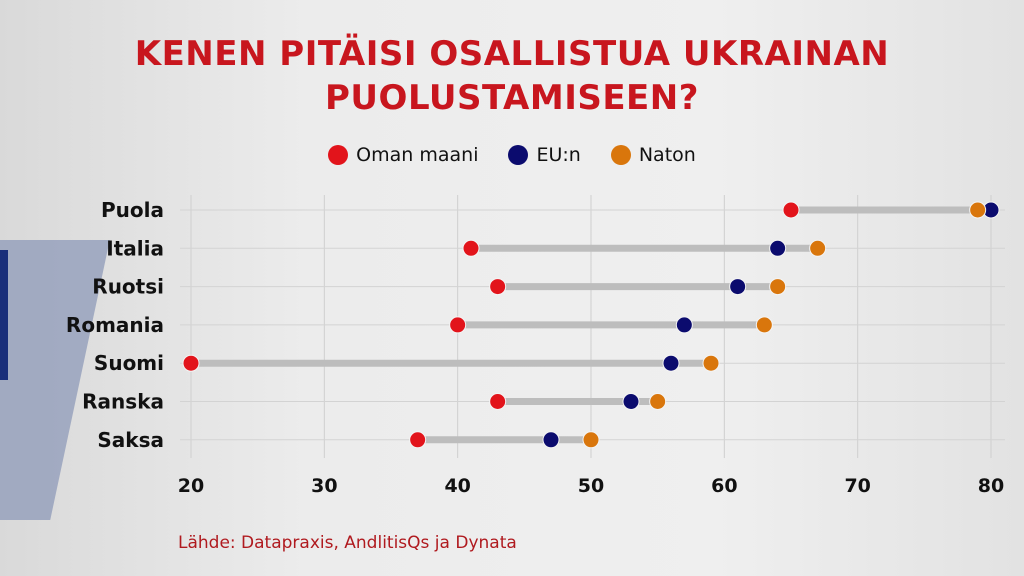 The height and width of the screenshot is (576, 1024). What do you see at coordinates (128, 287) in the screenshot?
I see `category-label: Ruotsi` at bounding box center [128, 287].